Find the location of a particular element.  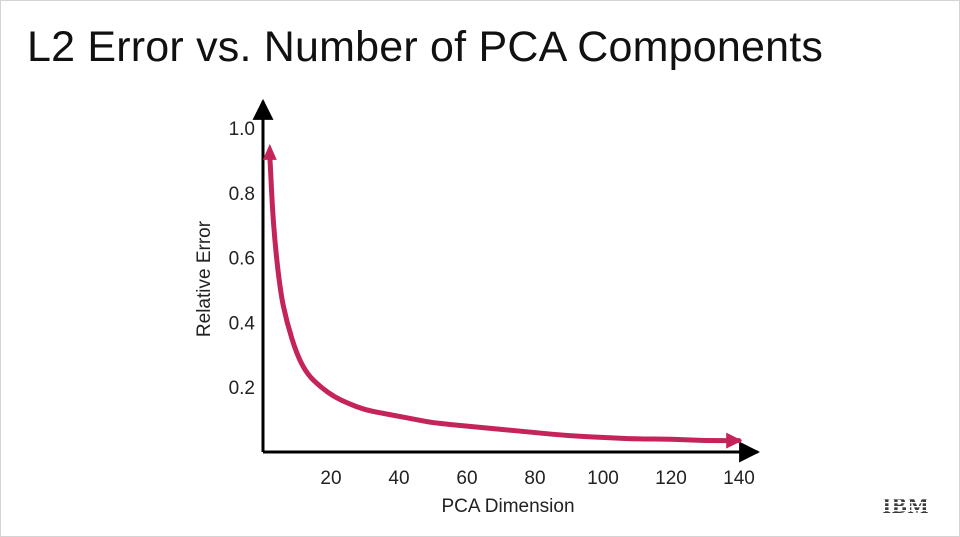

y-axis-label: Relative Error is located at coordinates (204, 278).